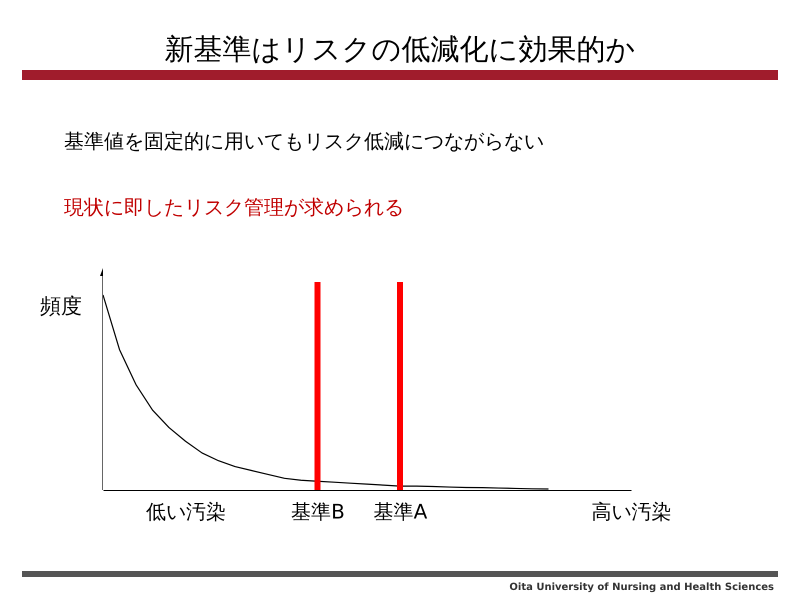  I want to click on x-tick-label: 低い汚染, so click(186, 512).